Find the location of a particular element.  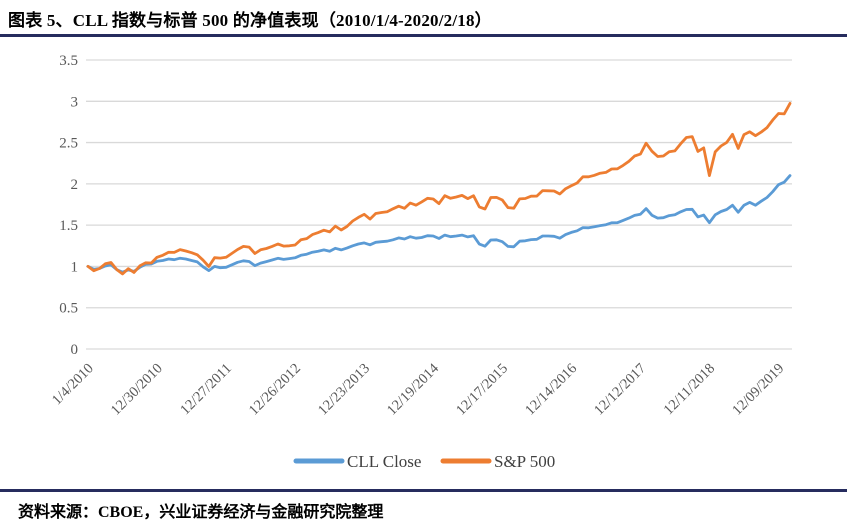

y-axis-tick-label: 0 is located at coordinates (75, 350).